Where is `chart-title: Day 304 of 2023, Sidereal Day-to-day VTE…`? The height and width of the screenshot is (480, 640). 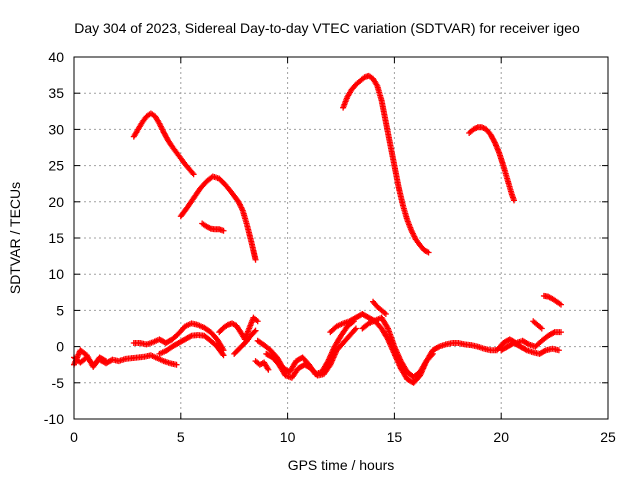 chart-title: Day 304 of 2023, Sidereal Day-to-day VTE… is located at coordinates (327, 28).